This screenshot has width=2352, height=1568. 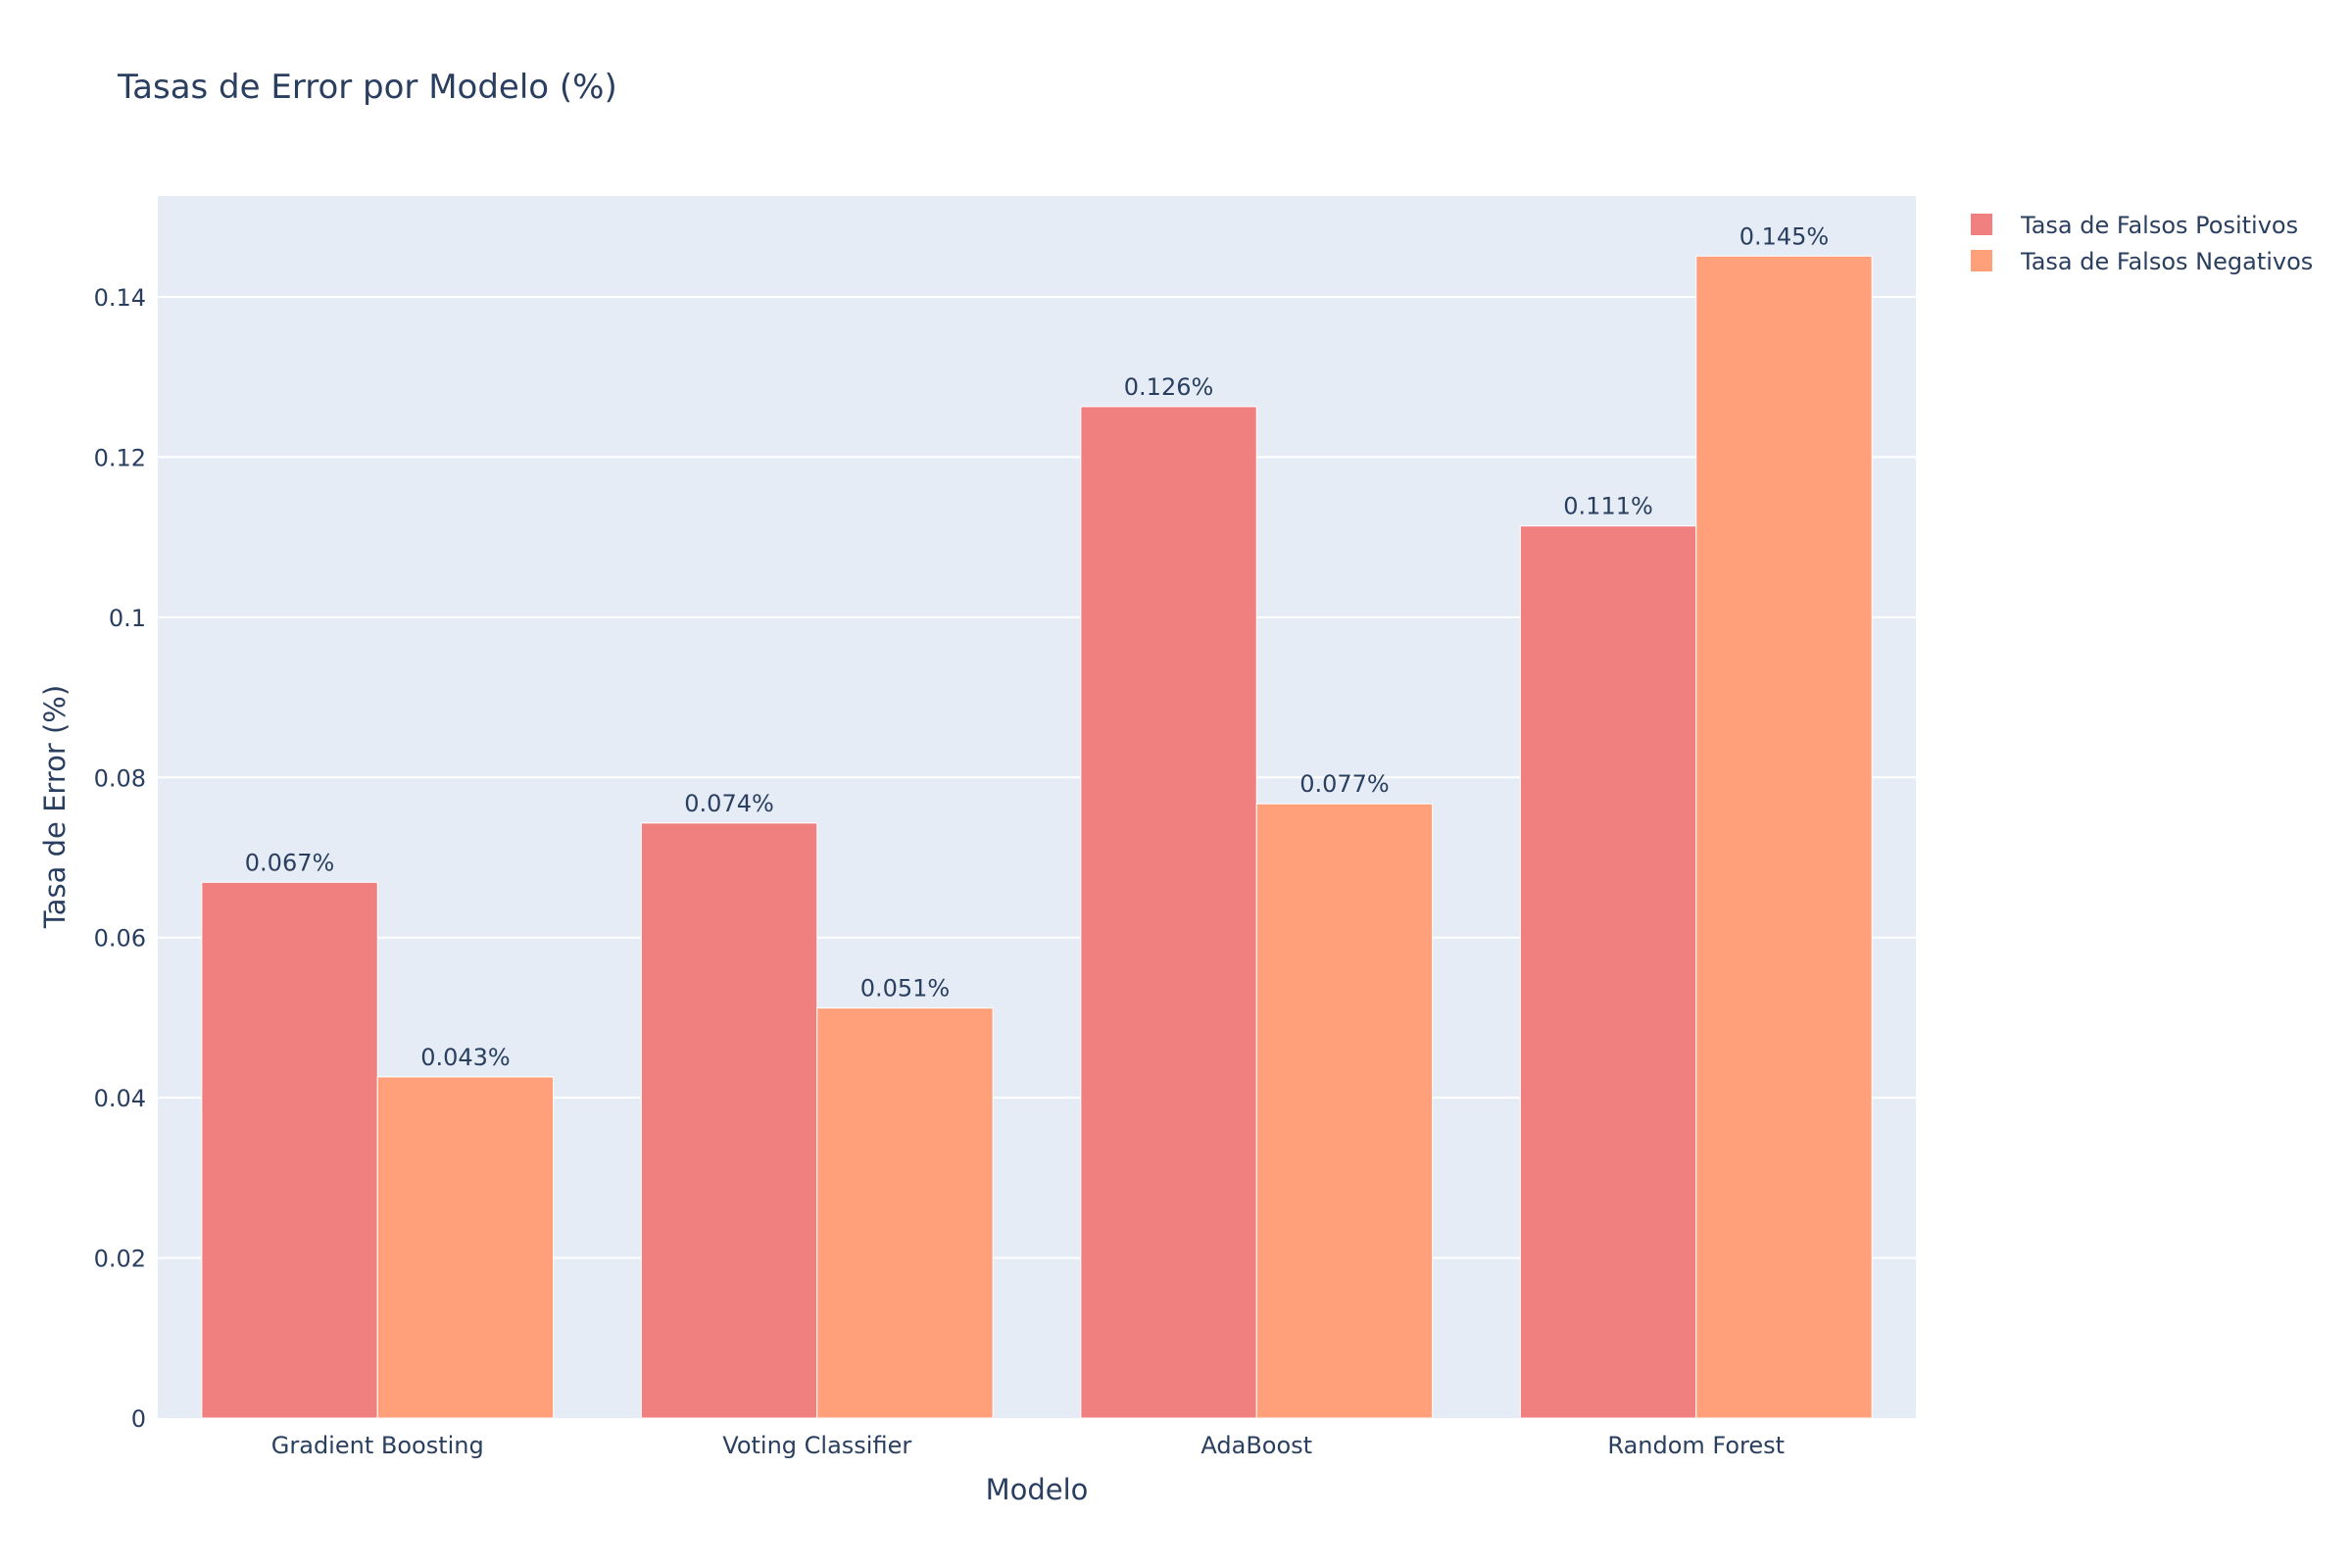 I want to click on y-tick-label: 0.02, so click(x=120, y=1259).